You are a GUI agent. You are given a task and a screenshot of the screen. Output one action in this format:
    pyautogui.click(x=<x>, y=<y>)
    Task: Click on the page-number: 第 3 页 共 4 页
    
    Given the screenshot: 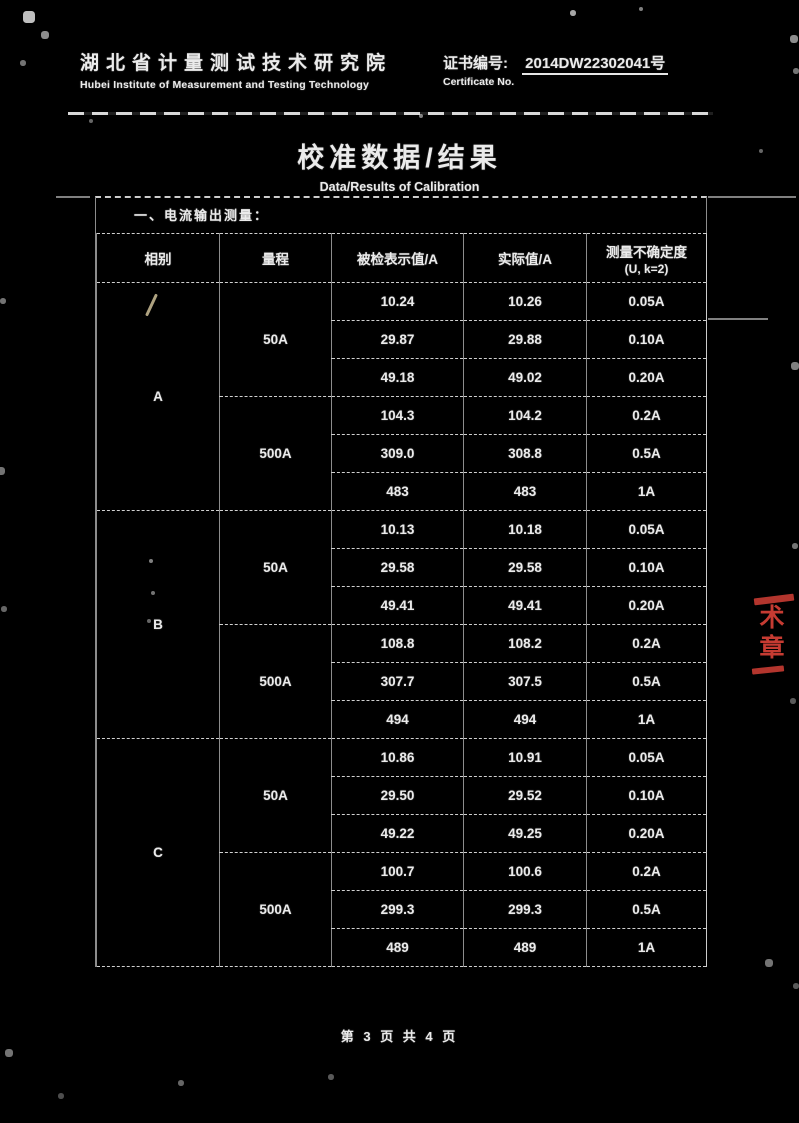 What is the action you would take?
    pyautogui.click(x=399, y=1036)
    